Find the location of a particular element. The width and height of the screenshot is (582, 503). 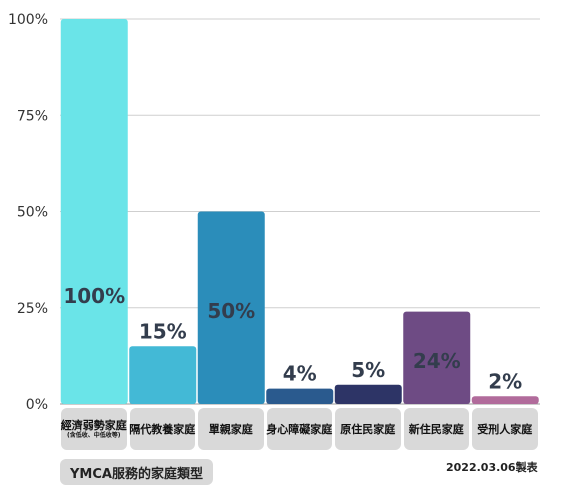

category-label: 身心障礙家庭 is located at coordinates (299, 429).